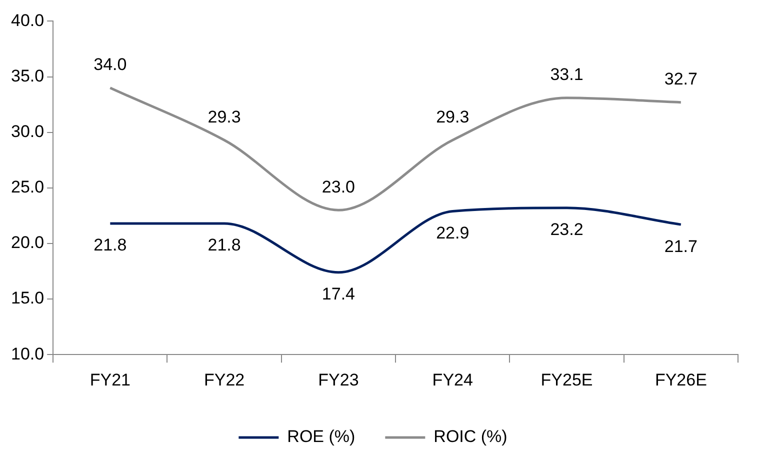 The image size is (758, 464). What do you see at coordinates (27, 132) in the screenshot?
I see `y-tick-label: 30.0` at bounding box center [27, 132].